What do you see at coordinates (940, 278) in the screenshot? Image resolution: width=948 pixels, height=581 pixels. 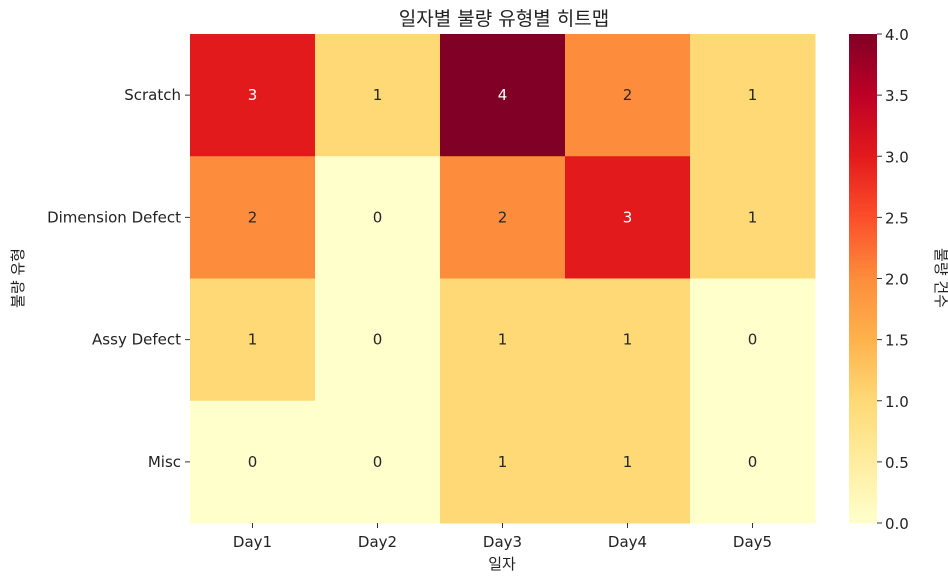 I see `colorbar-label: 불량 건수` at bounding box center [940, 278].